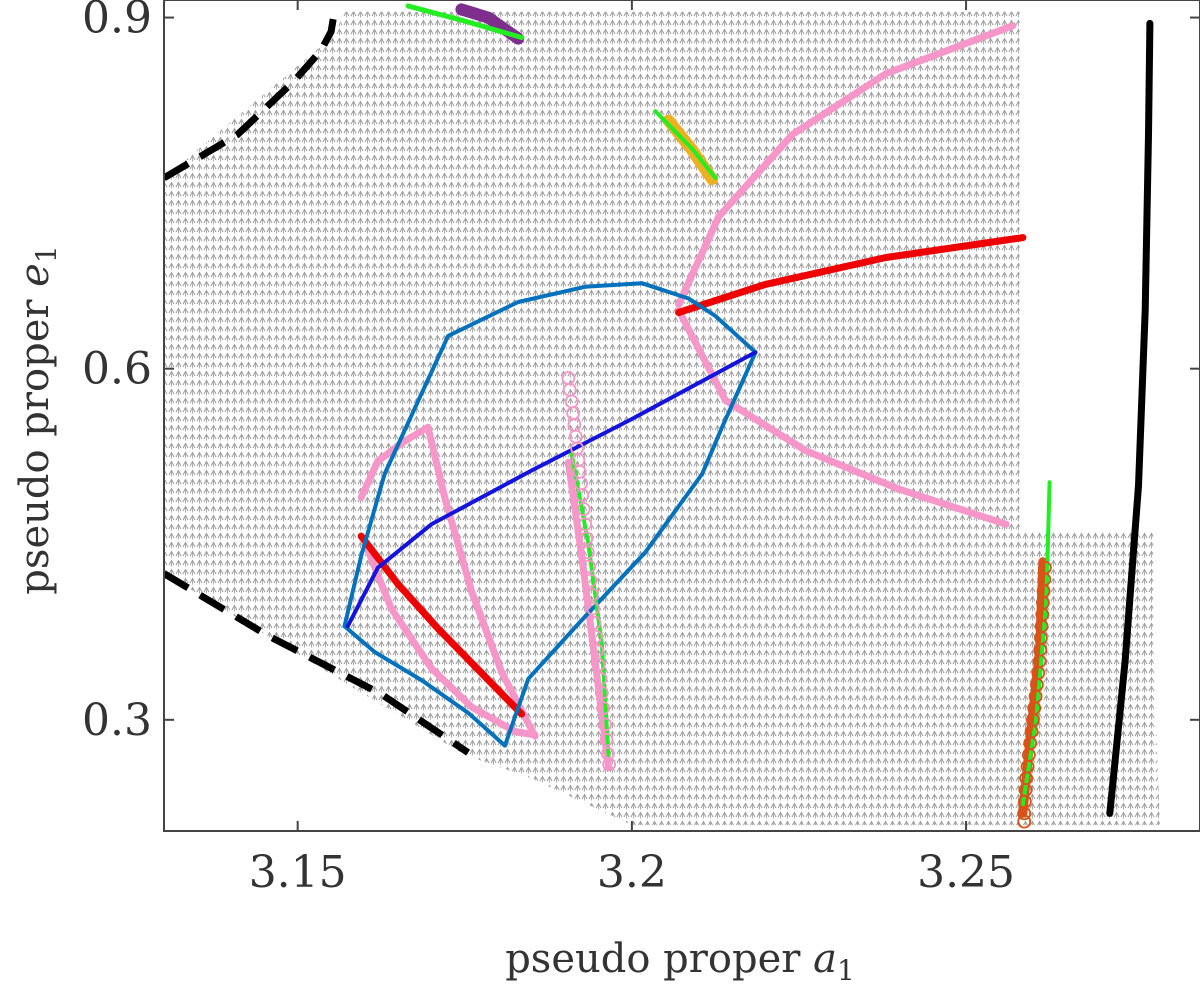  Describe the element at coordinates (35, 441) in the screenshot. I see `y-axis-label-prefix: pseudo proper` at that location.